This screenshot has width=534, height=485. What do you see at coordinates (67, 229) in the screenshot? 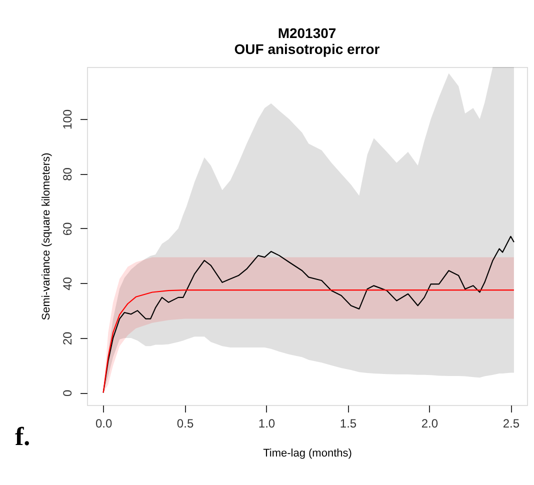
I see `y-tick-label: 60` at bounding box center [67, 229].